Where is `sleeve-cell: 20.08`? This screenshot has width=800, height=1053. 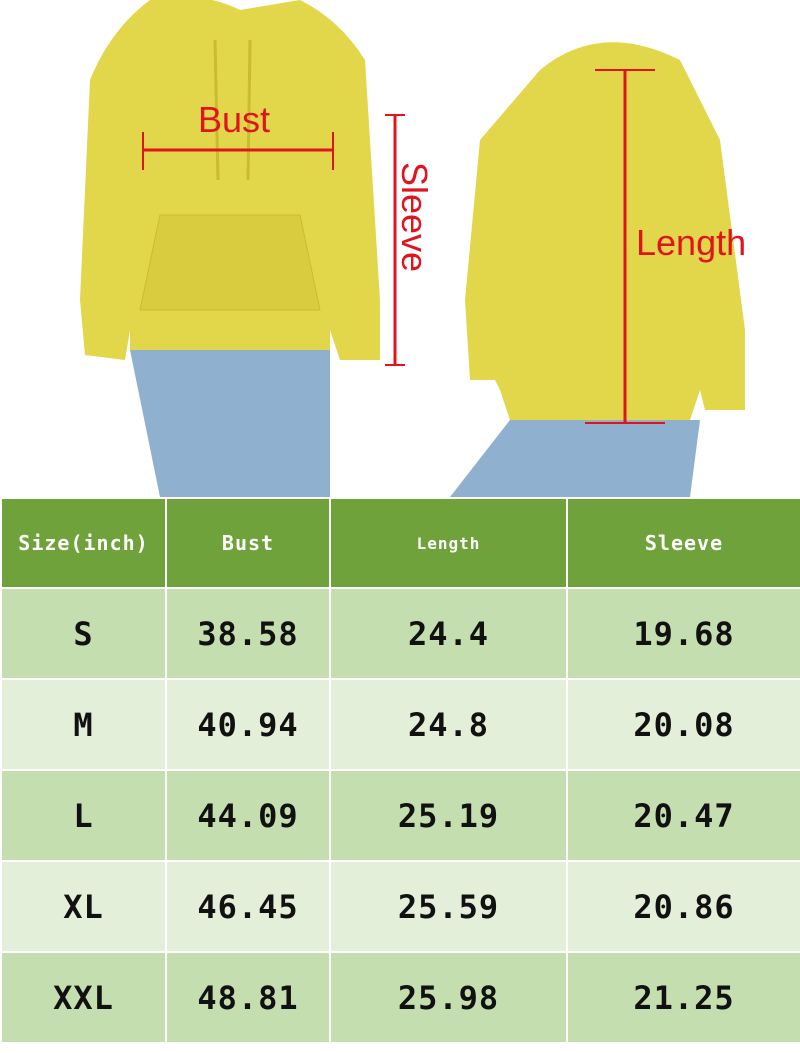
sleeve-cell: 20.08 is located at coordinates (683, 724).